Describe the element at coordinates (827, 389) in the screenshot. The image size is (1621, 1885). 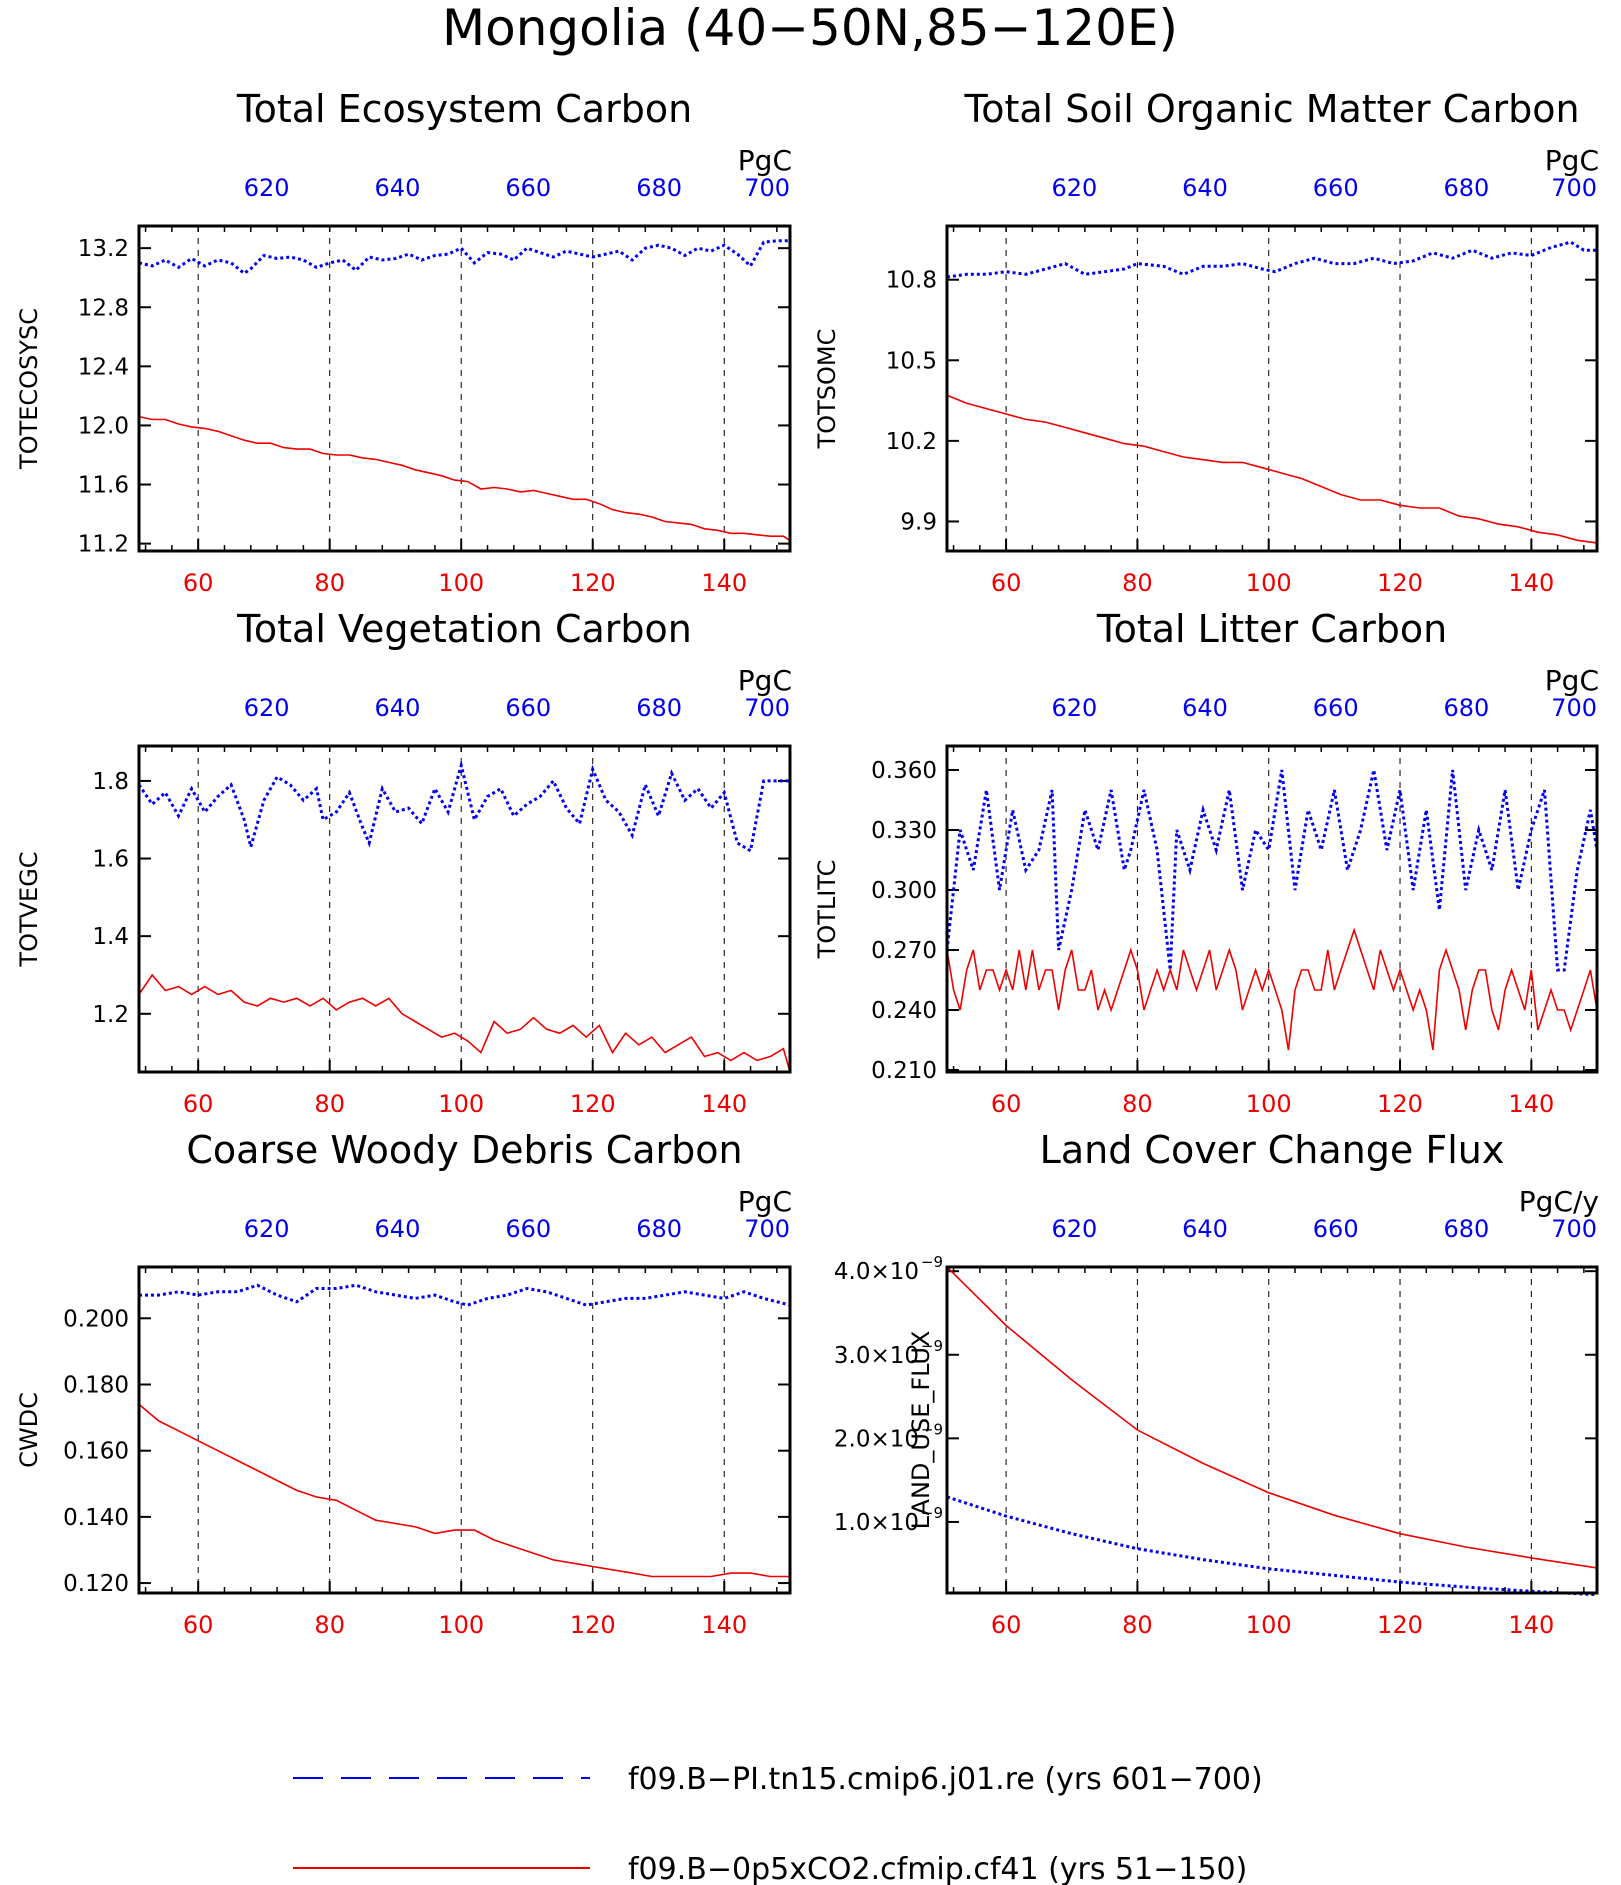
I see `y-axis-label: TOTSOMC` at that location.